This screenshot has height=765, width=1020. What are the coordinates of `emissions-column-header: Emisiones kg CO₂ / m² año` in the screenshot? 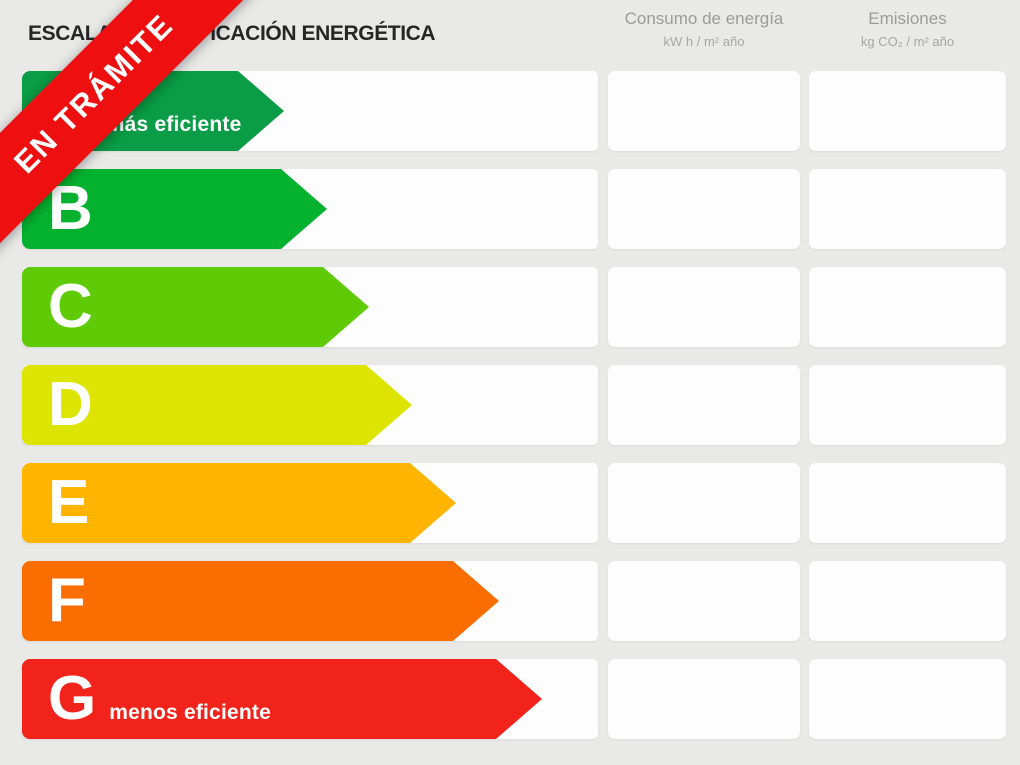 It's located at (907, 29).